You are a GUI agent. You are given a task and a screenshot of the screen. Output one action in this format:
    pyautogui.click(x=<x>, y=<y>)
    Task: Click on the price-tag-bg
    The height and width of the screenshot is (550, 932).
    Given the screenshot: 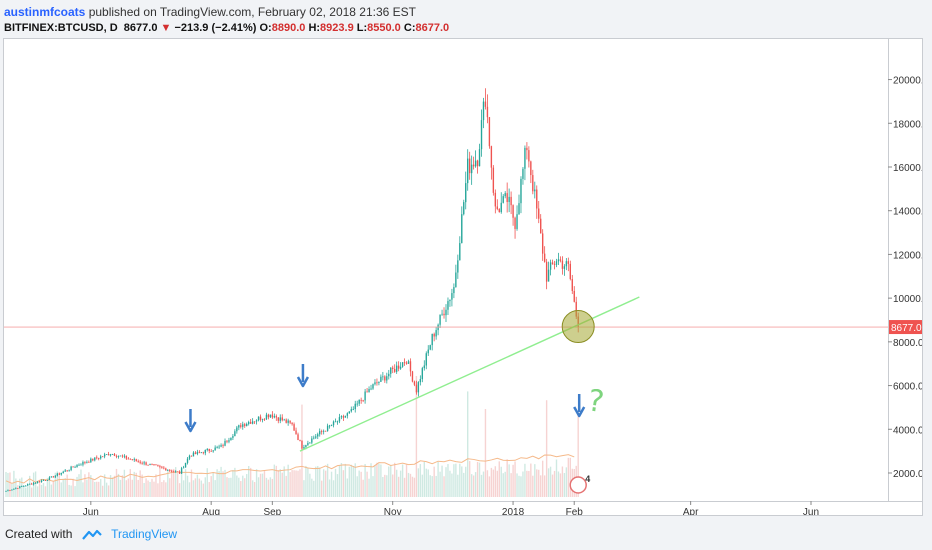 What is the action you would take?
    pyautogui.click(x=905, y=327)
    